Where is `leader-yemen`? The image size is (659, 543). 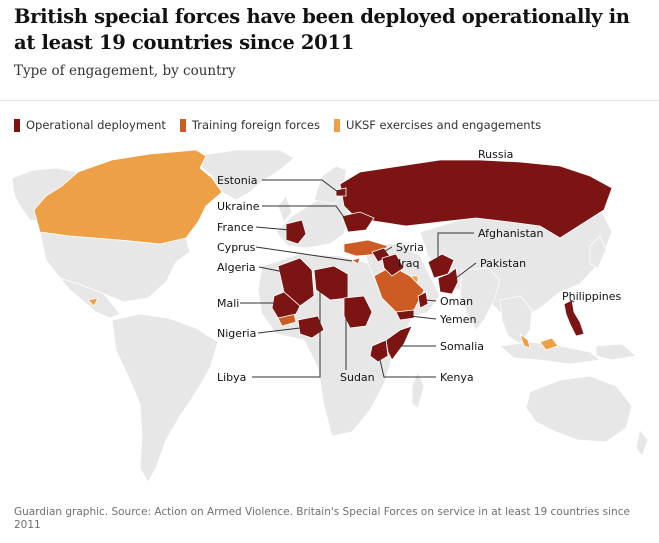
leader-yemen is located at coordinates (423, 317).